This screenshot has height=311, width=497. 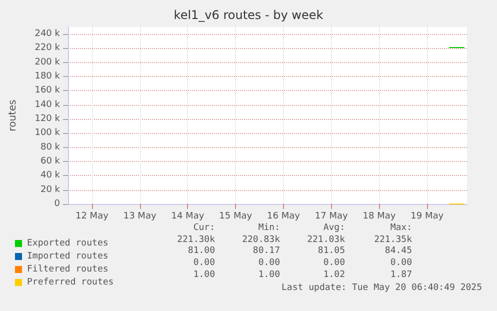 I want to click on legend-label: Filtered routes, so click(x=67, y=269).